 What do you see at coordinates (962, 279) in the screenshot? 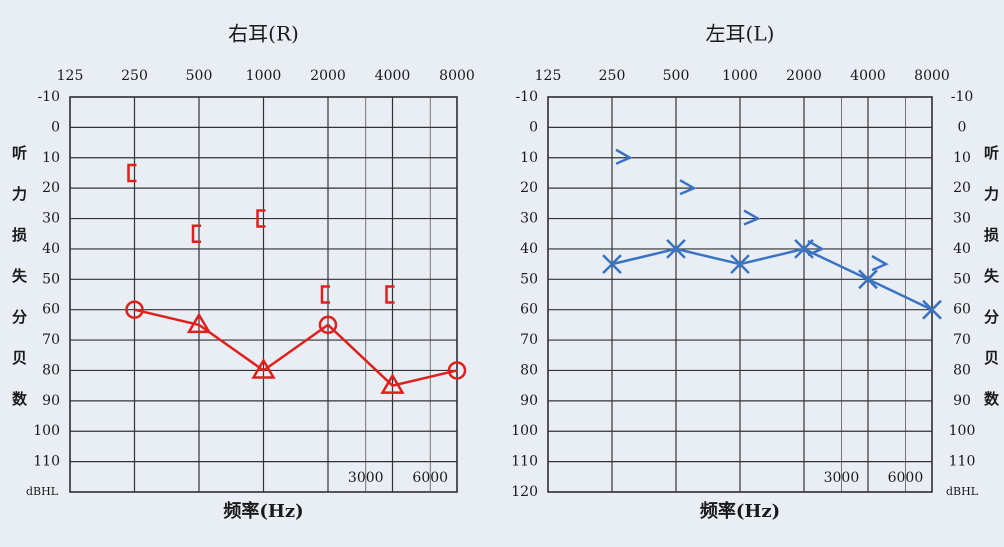
I see `y-tick-label-right: 50` at bounding box center [962, 279].